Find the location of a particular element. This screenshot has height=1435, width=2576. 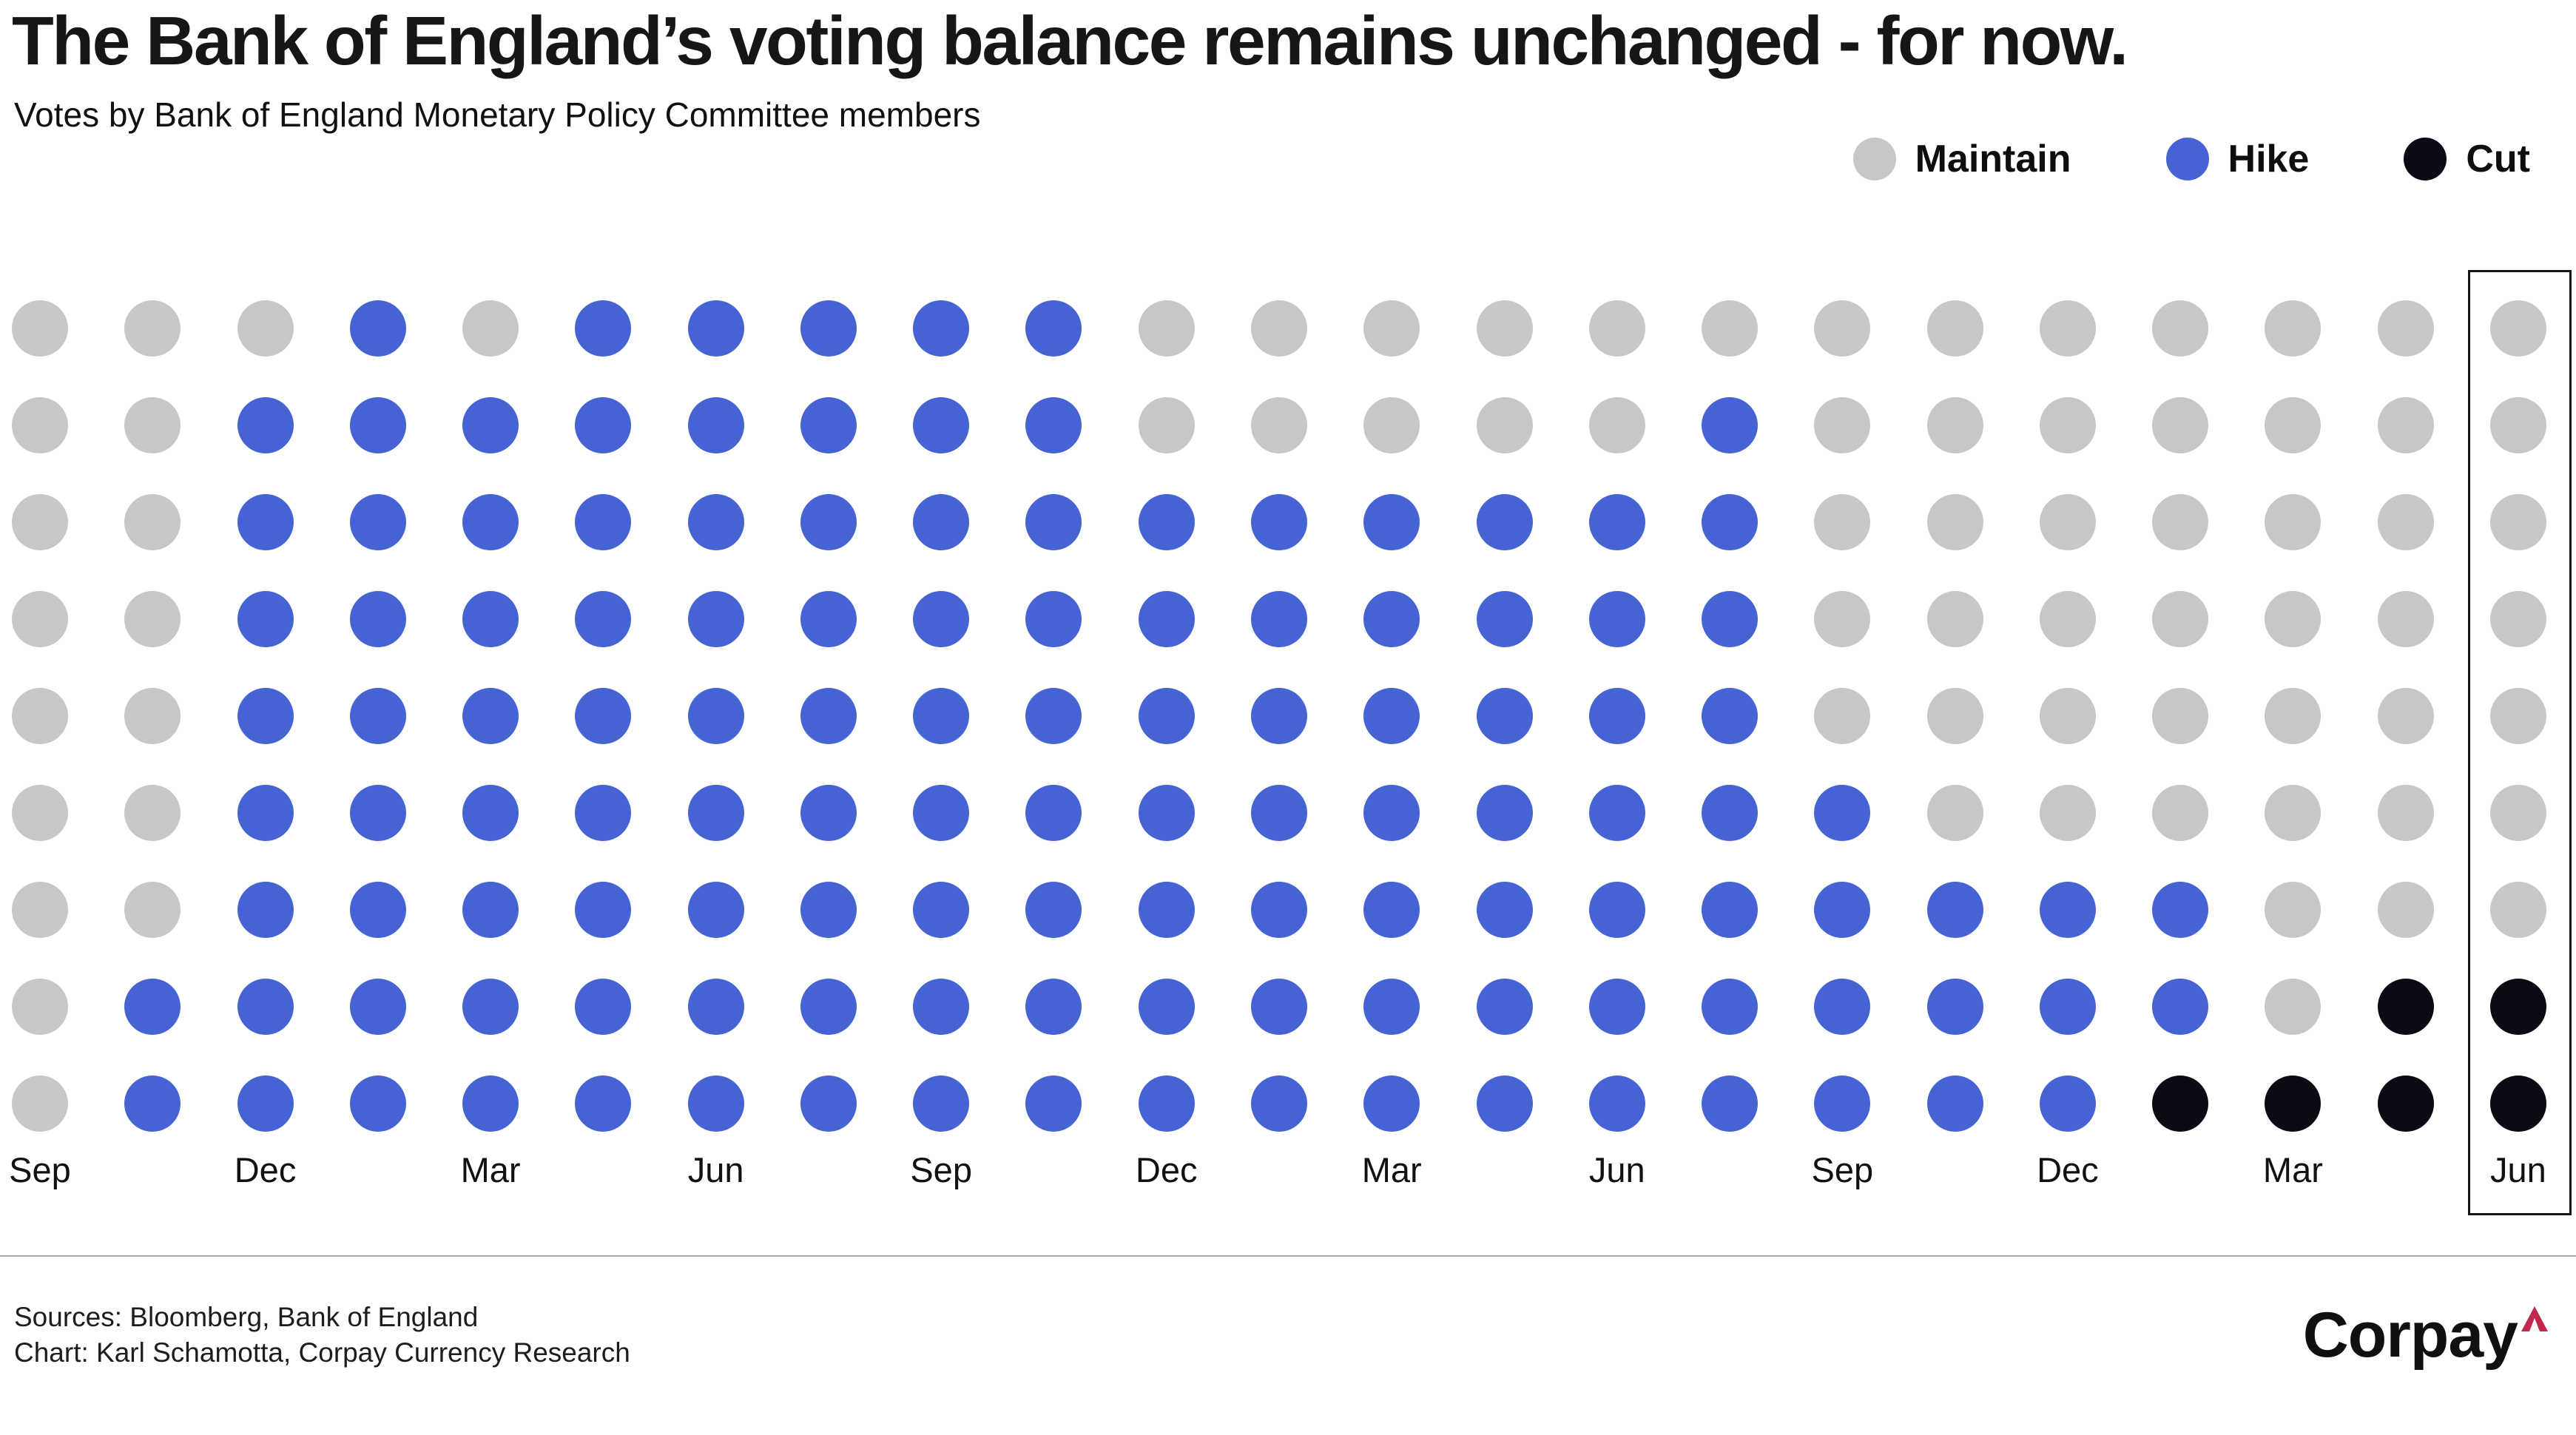

legend-dot-icon is located at coordinates (1874, 159).